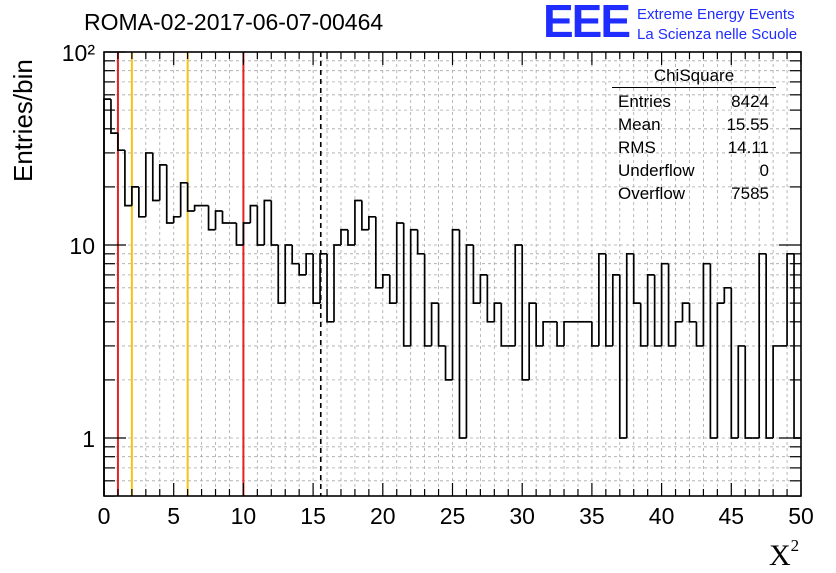 The image size is (836, 573). I want to click on logo-line-2: La Scienza nelle Scuole, so click(717, 34).